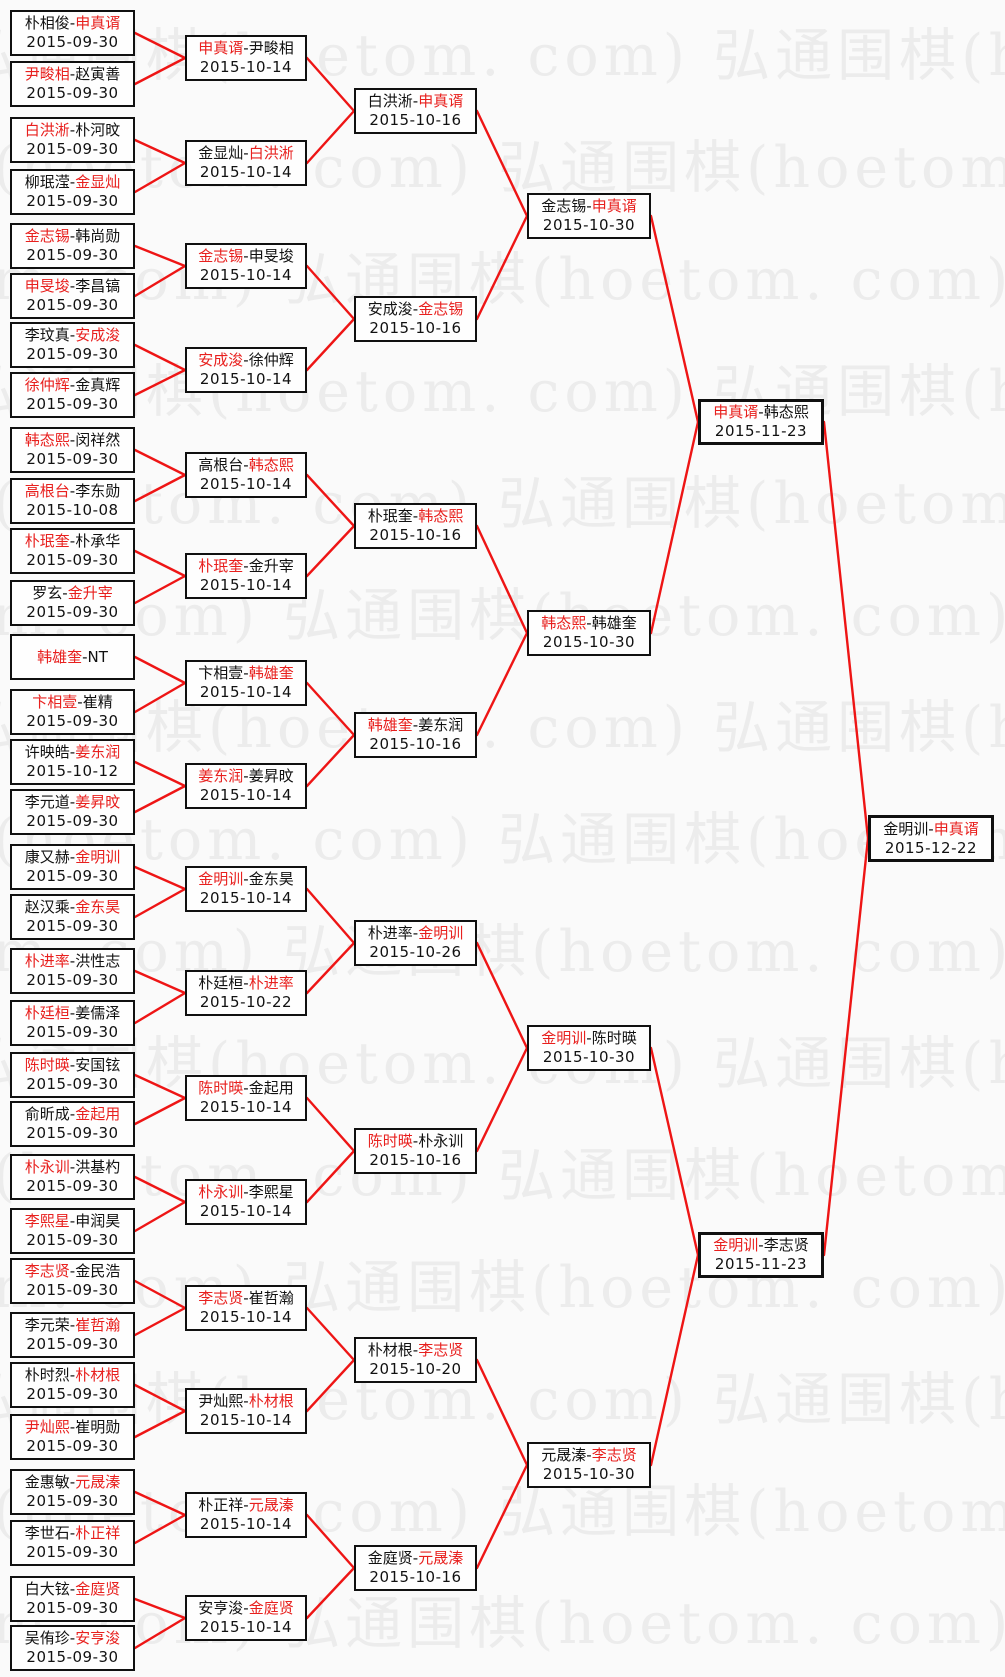 This screenshot has height=1677, width=1005. I want to click on match-players: 韩雄奎-NT, so click(72, 657).